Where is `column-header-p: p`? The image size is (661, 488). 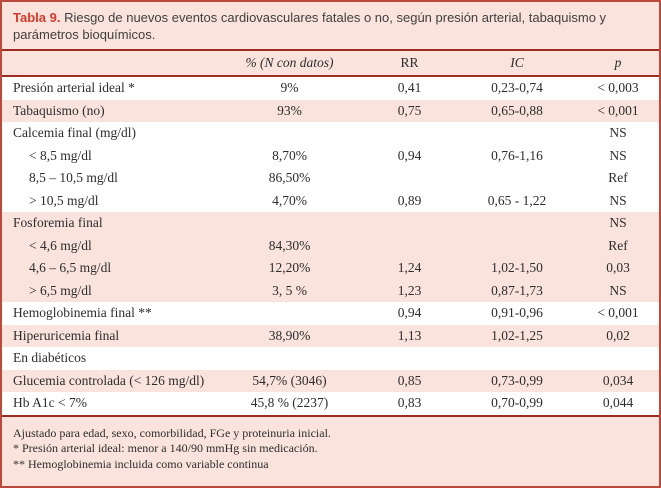
column-header-p: p is located at coordinates (618, 62).